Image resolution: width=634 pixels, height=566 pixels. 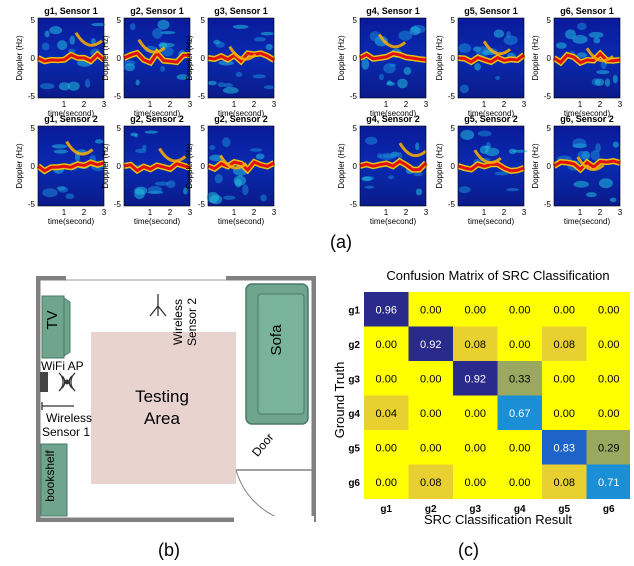 I want to click on spectrogram-title: g6, Sensor 2, so click(x=587, y=119).